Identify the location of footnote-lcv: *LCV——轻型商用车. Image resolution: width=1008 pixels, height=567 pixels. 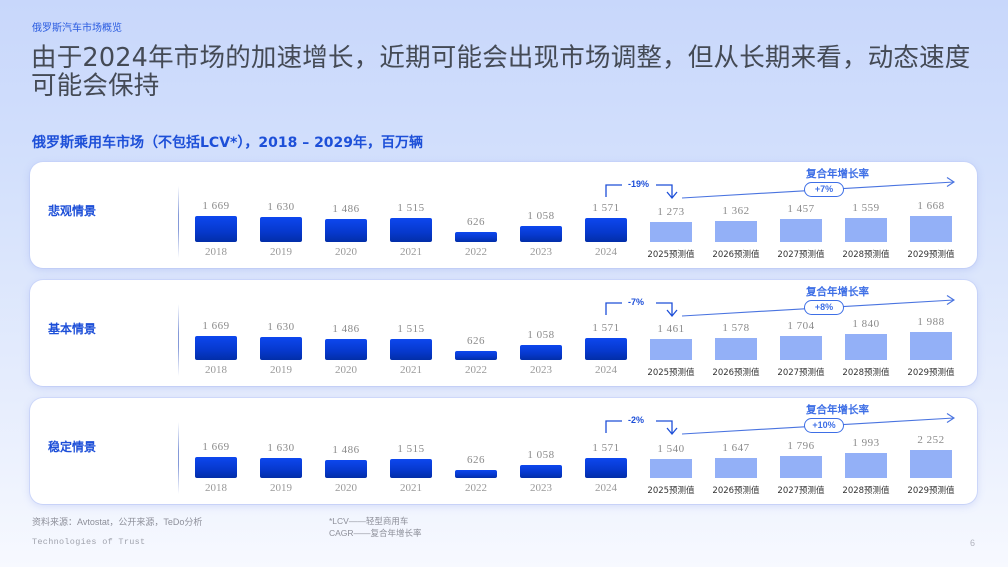
(369, 521).